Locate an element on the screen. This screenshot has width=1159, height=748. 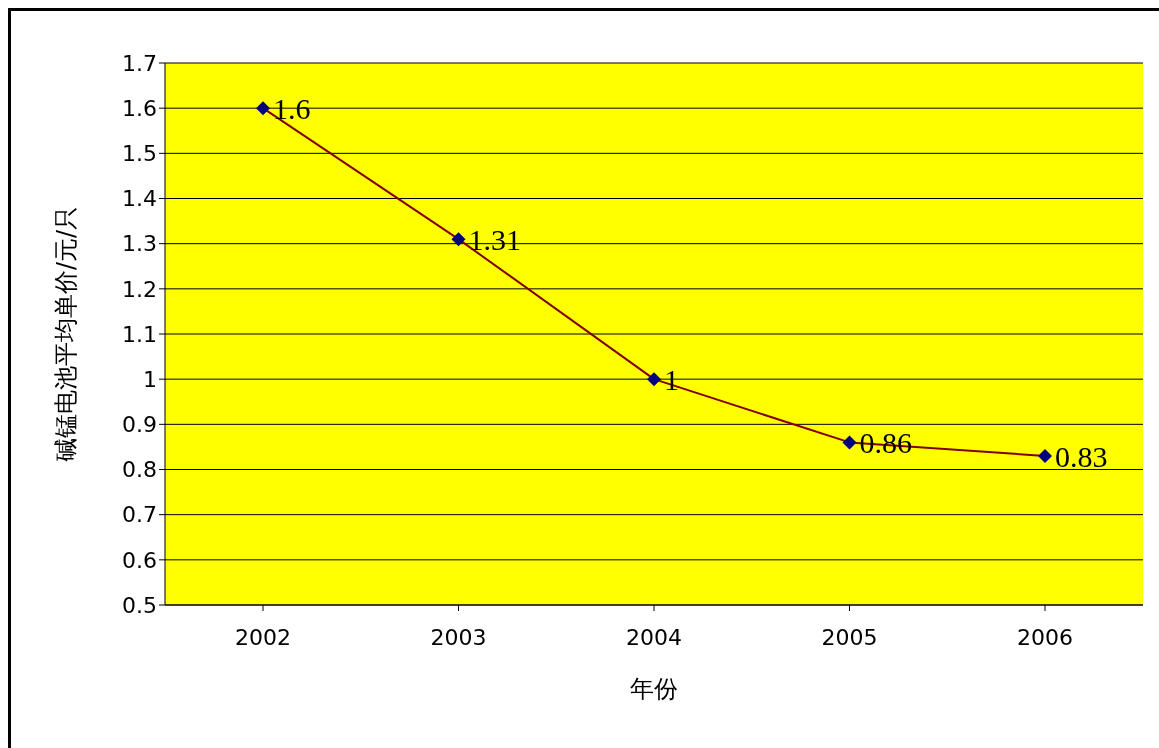
x-axis-title: 年份 is located at coordinates (654, 689).